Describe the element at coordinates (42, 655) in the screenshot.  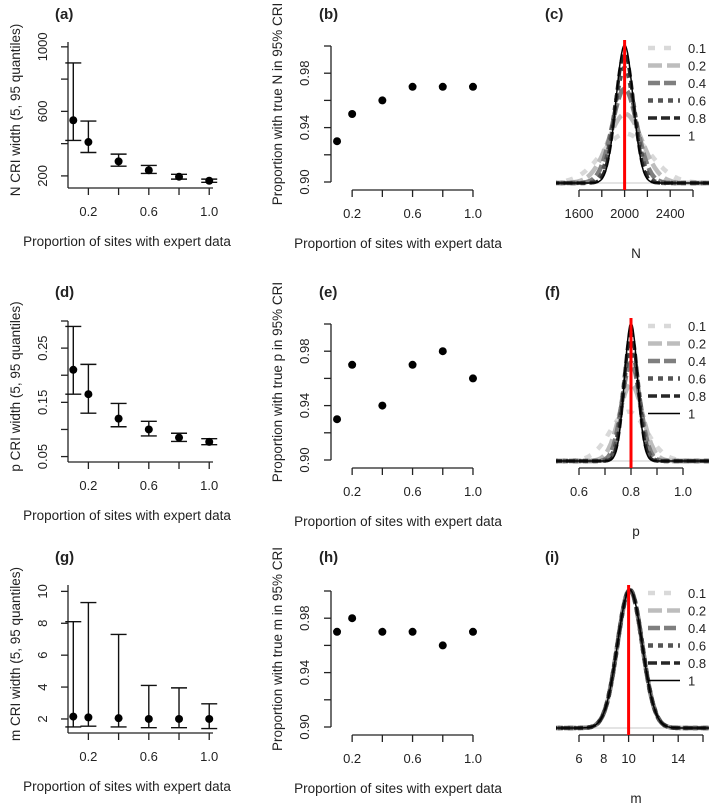
I see `y-tick-label: 6` at that location.